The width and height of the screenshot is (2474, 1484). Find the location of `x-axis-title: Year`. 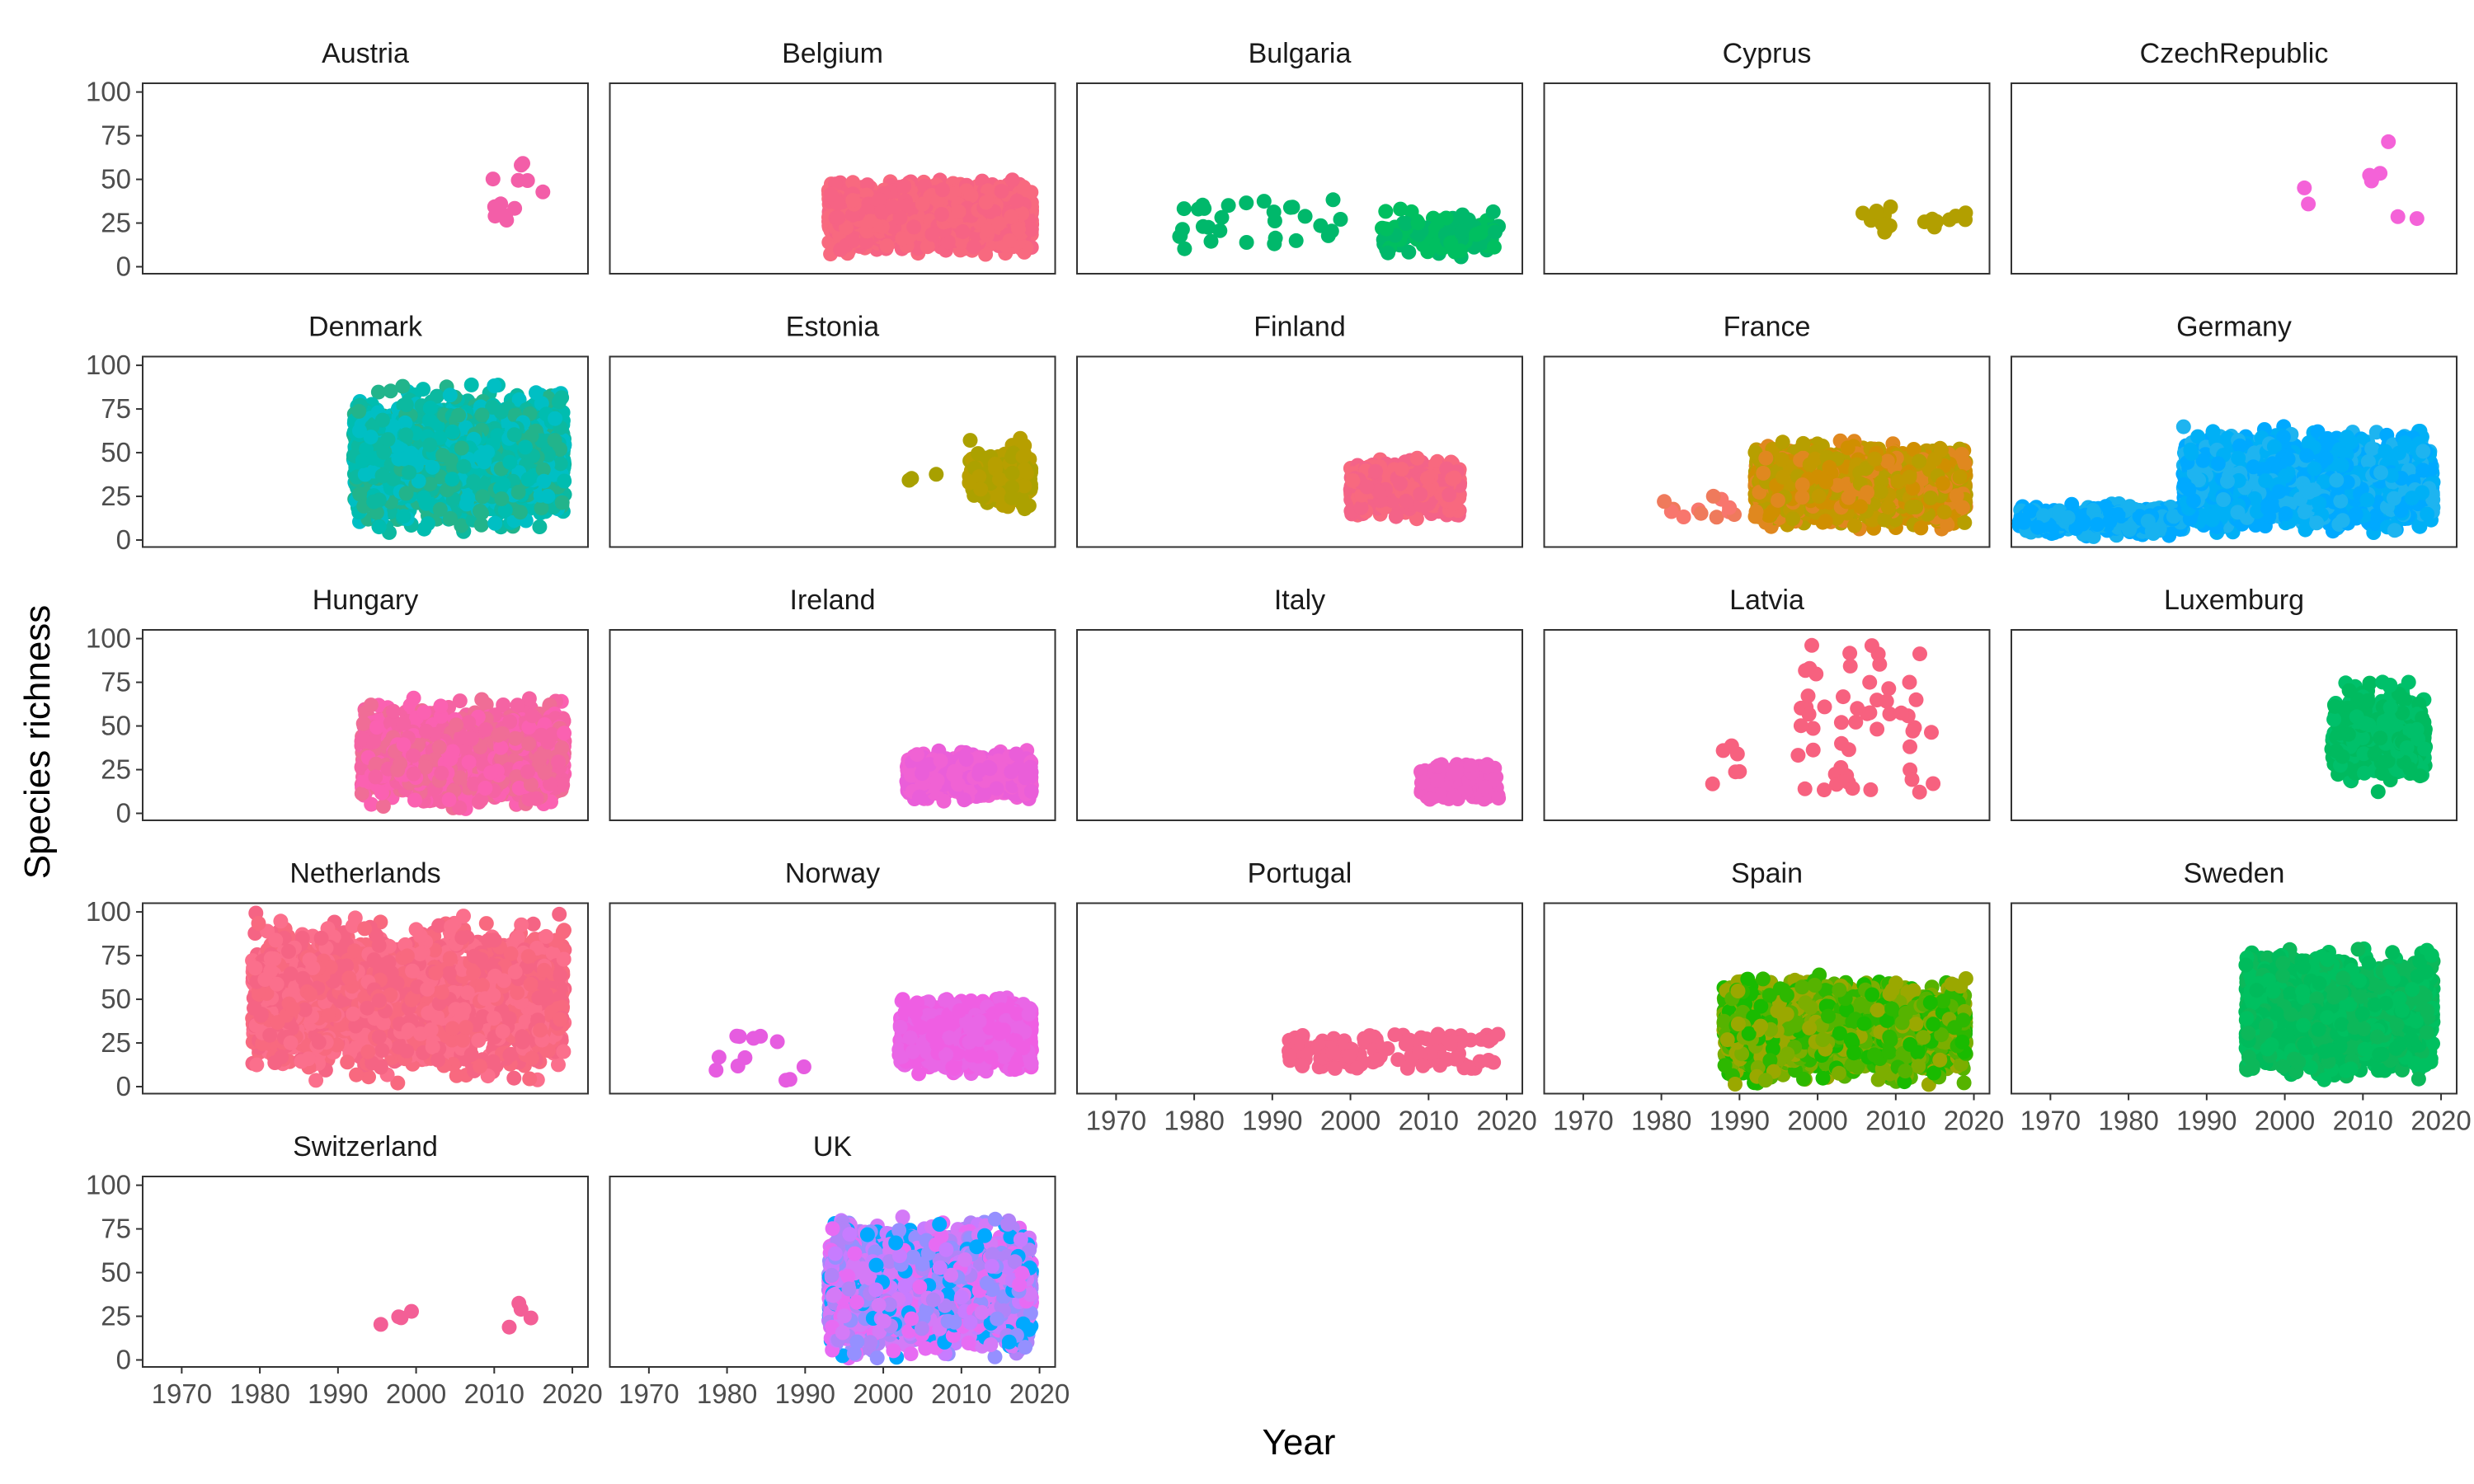

x-axis-title: Year is located at coordinates (1299, 1442).